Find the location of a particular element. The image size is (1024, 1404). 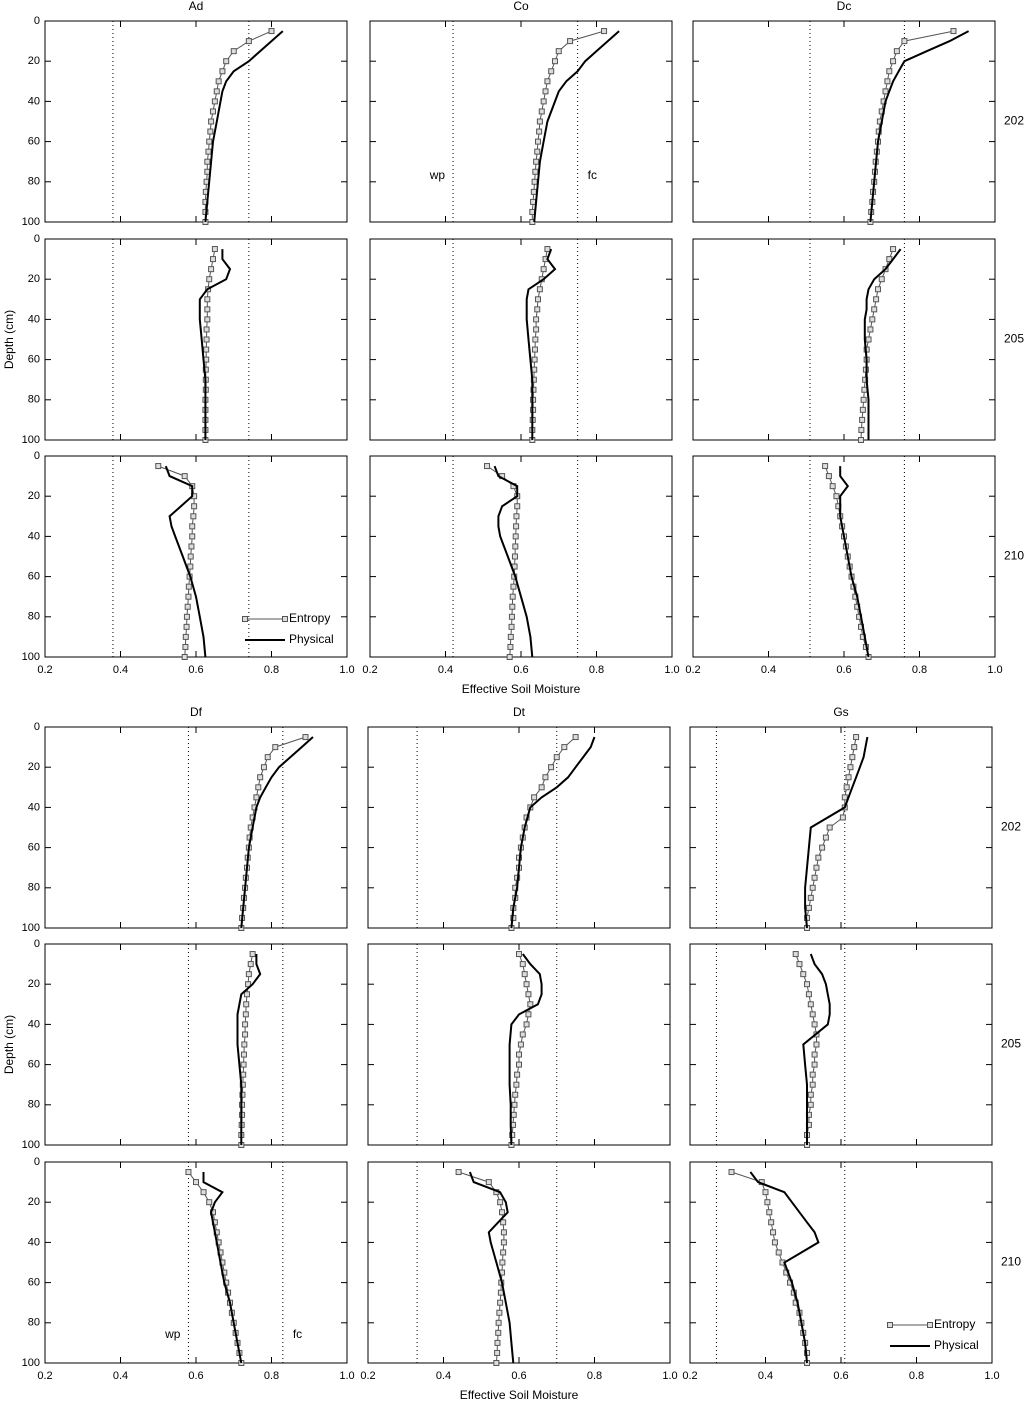

y-tick-label: 40 is located at coordinates (34, 536).